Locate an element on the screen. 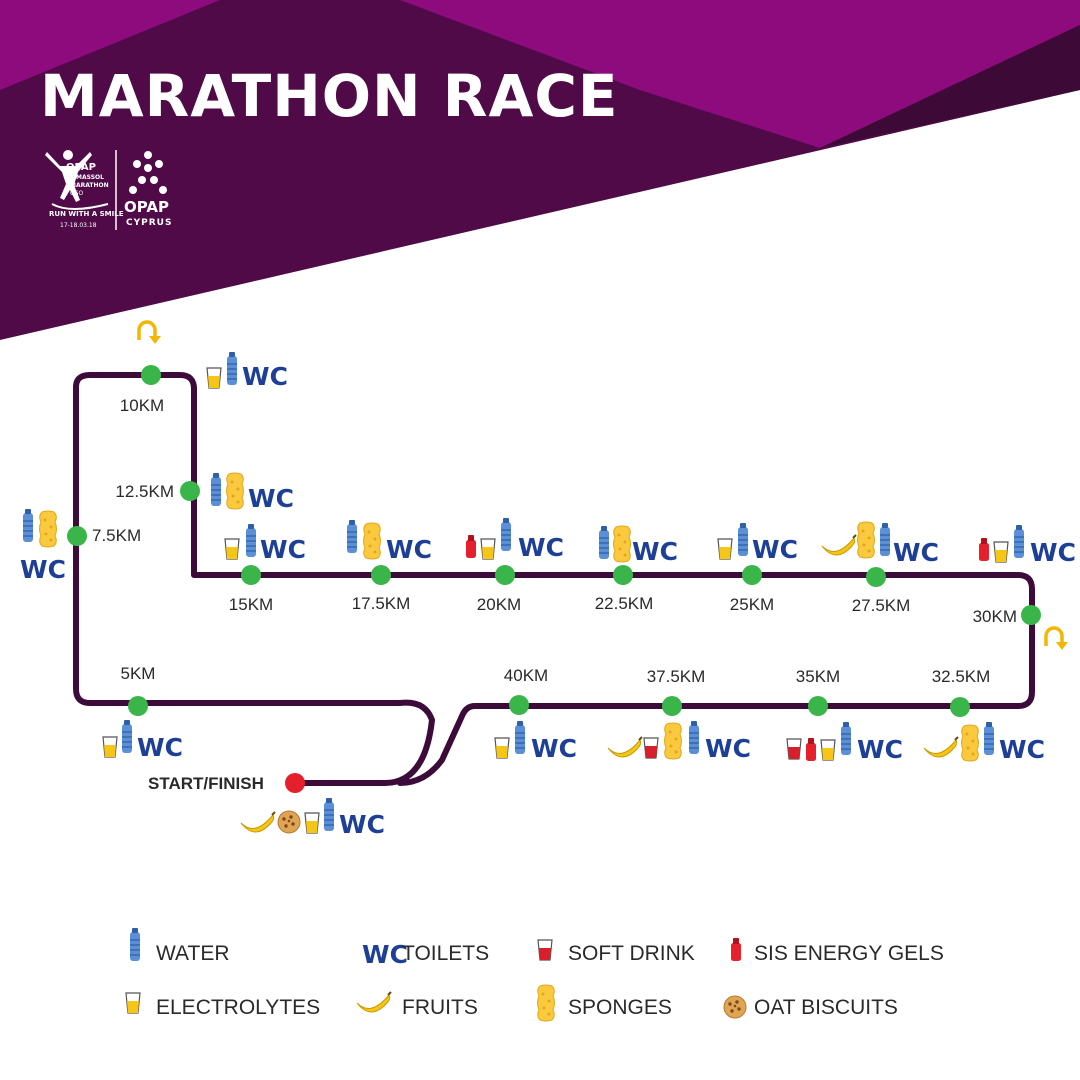 Image resolution: width=1080 pixels, height=1080 pixels. checkpoint-label: 15KM is located at coordinates (251, 604).